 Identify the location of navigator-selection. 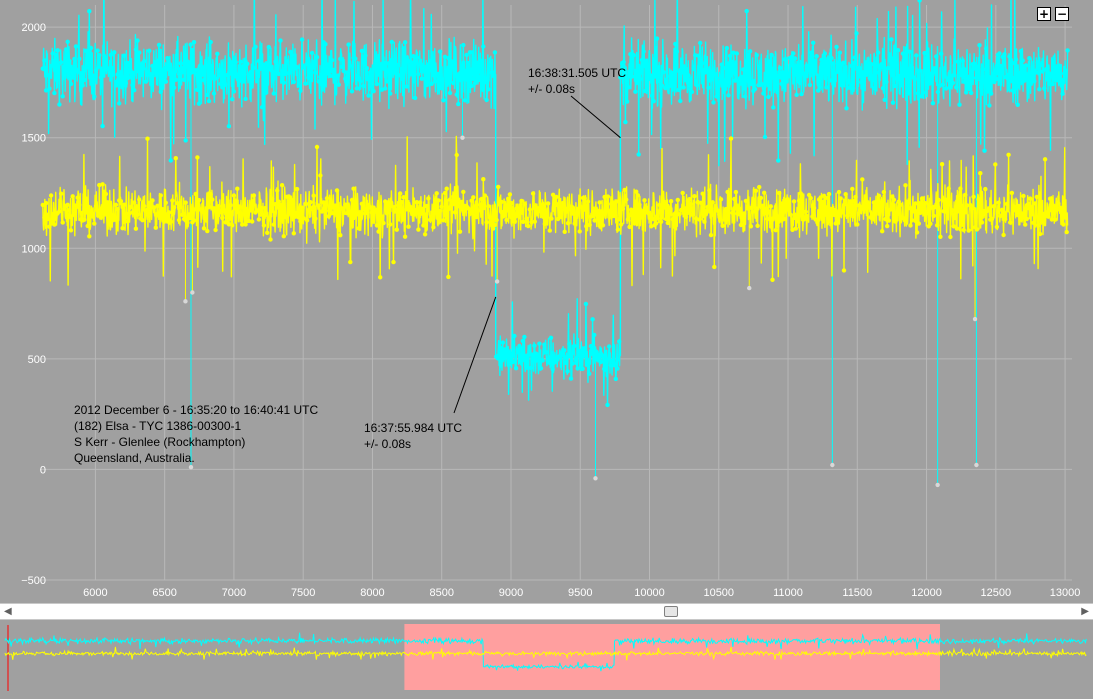
(672, 657).